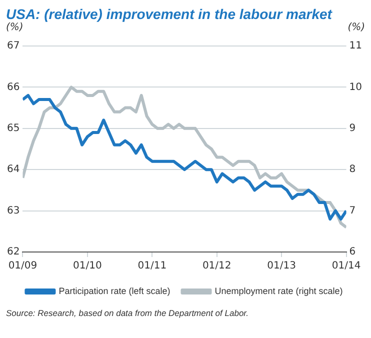  I want to click on x-tick-label: 01/11, so click(152, 266).